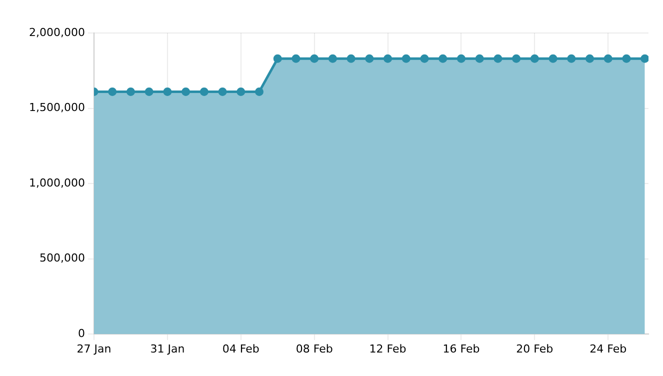  What do you see at coordinates (62, 258) in the screenshot?
I see `y-tick-label: 500,000` at bounding box center [62, 258].